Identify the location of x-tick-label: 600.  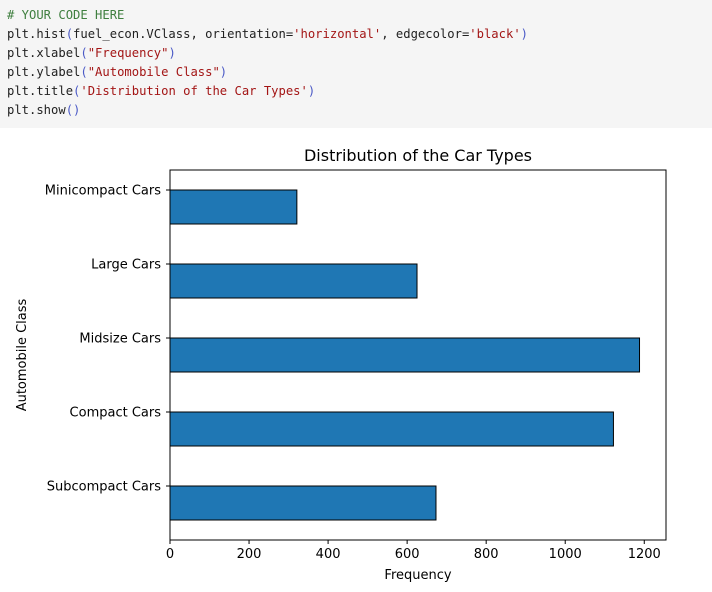
(407, 554).